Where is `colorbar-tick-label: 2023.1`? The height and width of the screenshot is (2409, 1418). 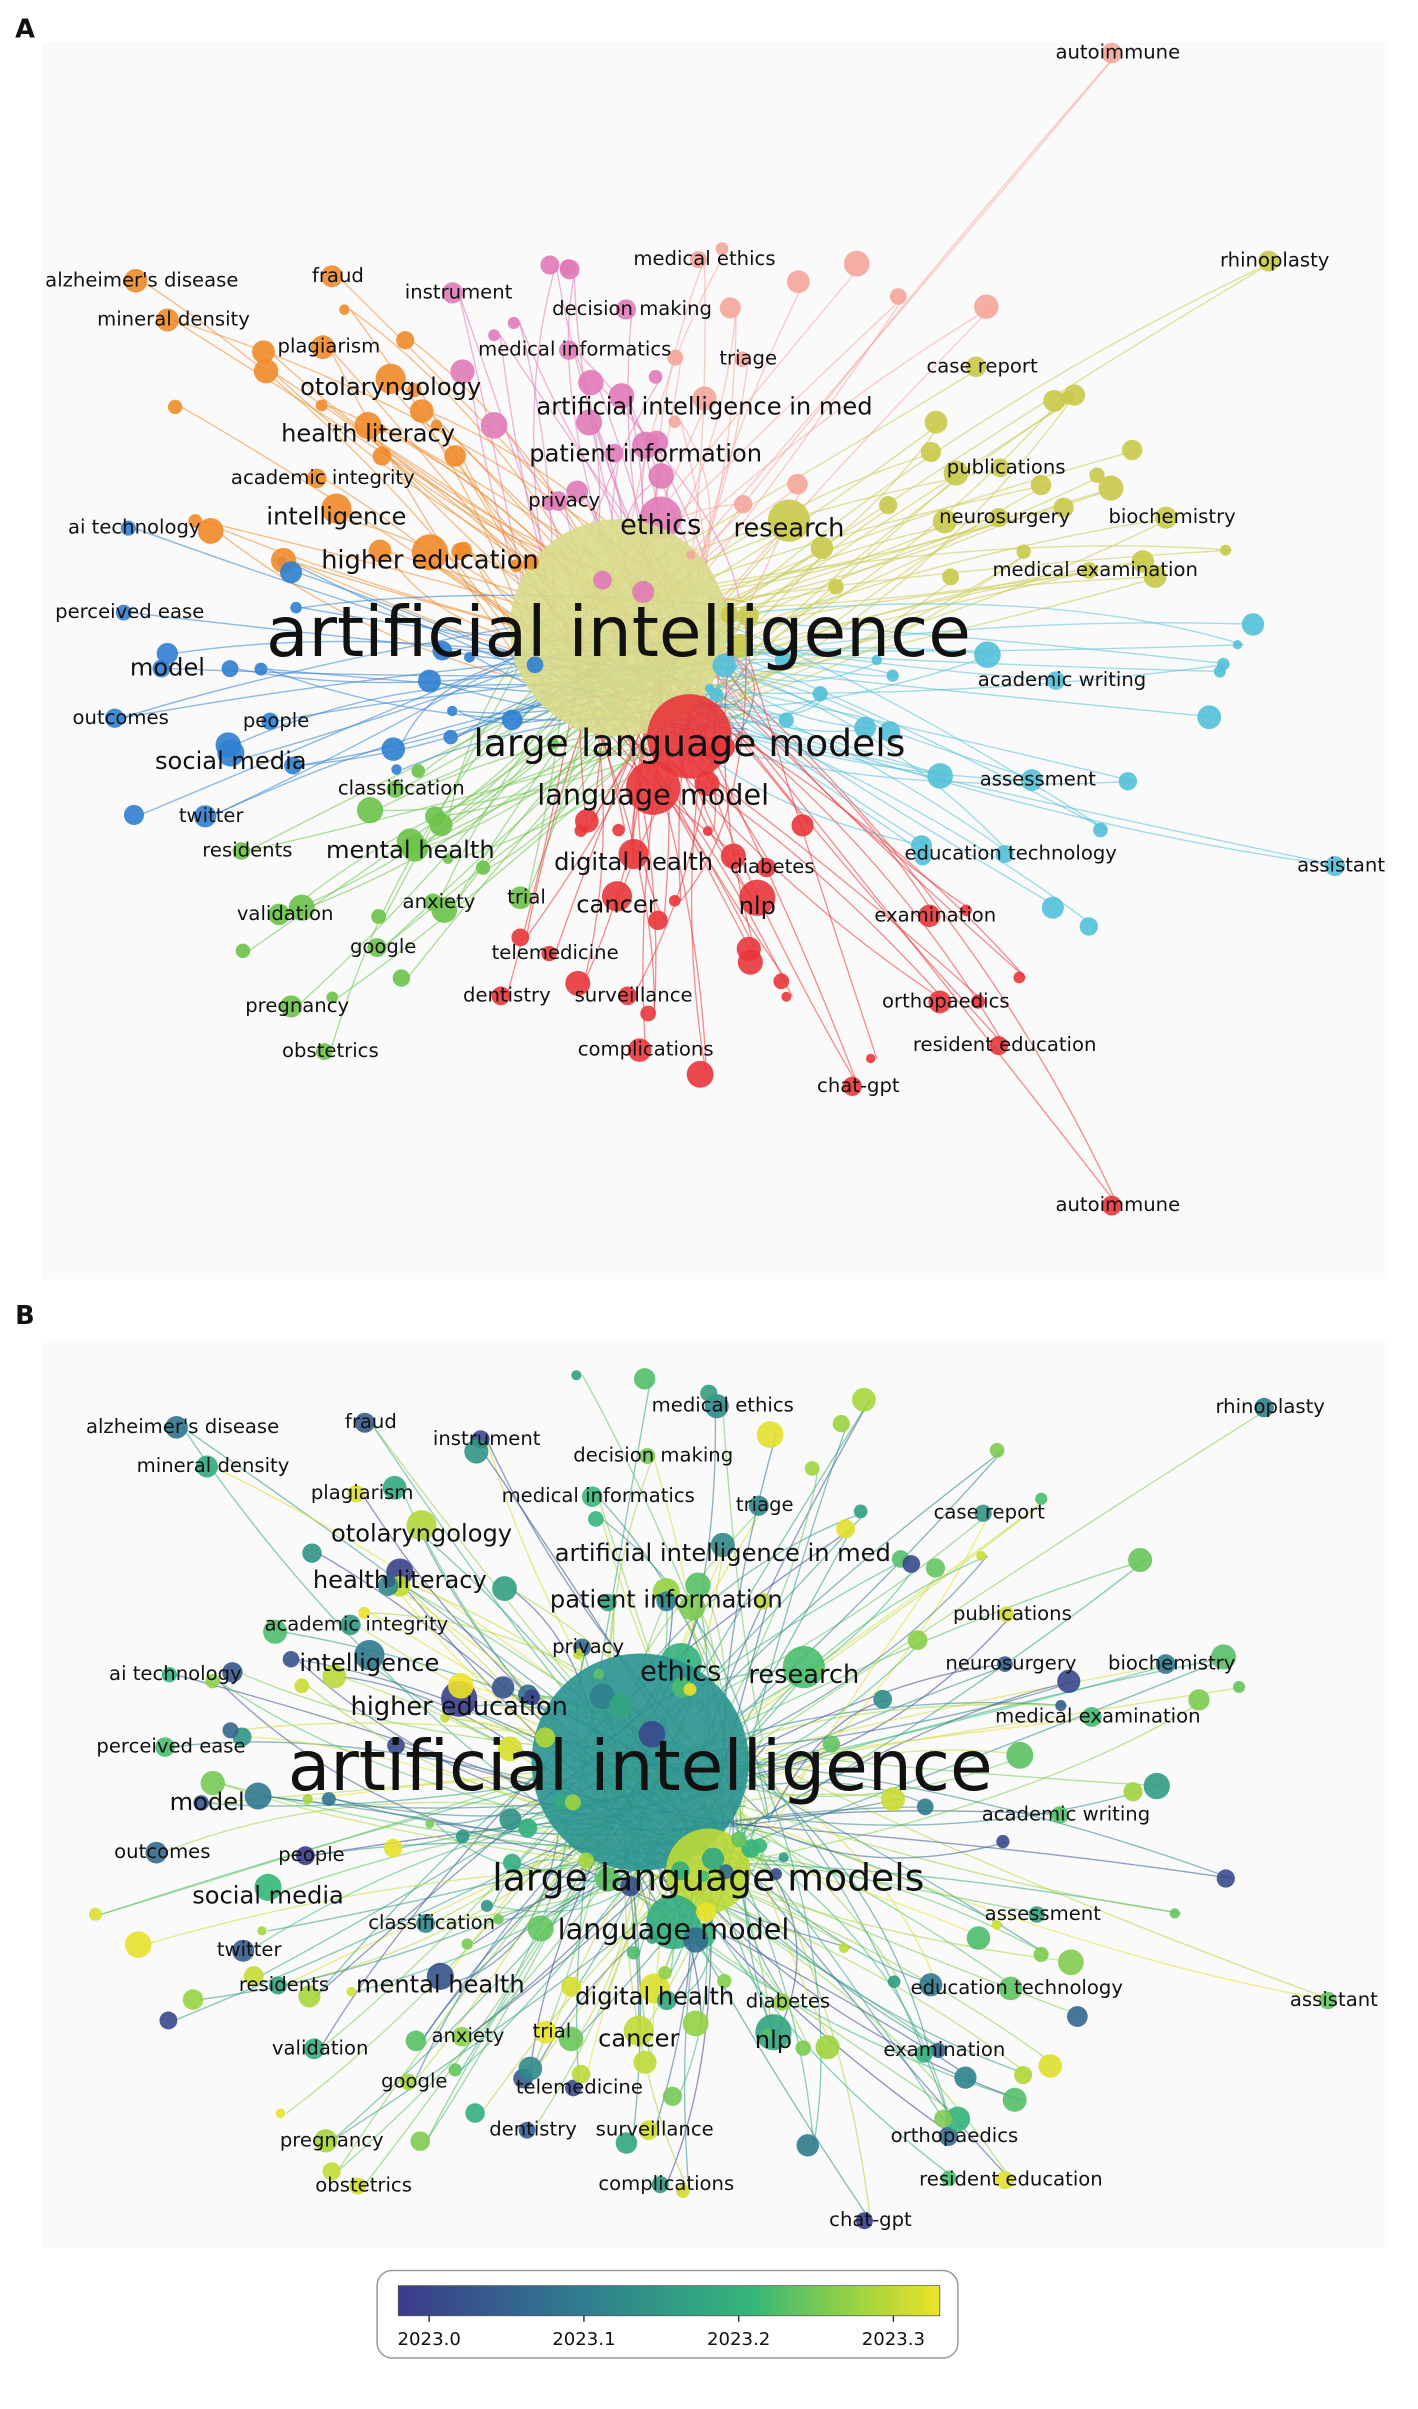
colorbar-tick-label: 2023.1 is located at coordinates (583, 2339).